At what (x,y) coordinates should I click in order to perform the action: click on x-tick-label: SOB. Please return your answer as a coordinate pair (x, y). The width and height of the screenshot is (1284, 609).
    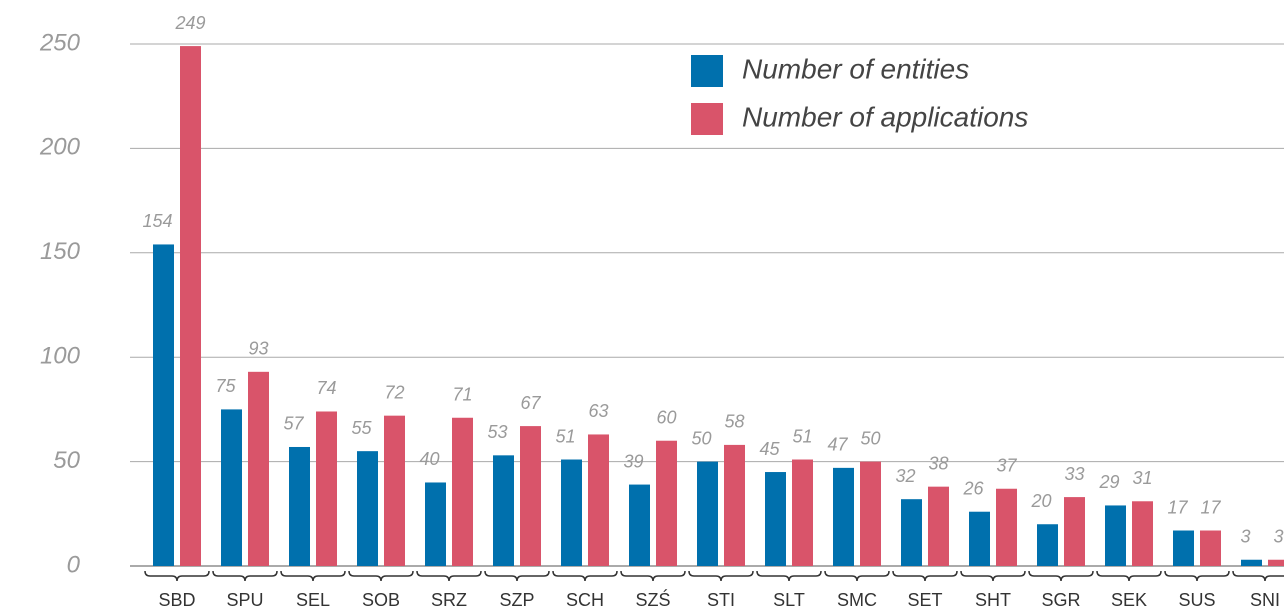
    Looking at the image, I should click on (381, 599).